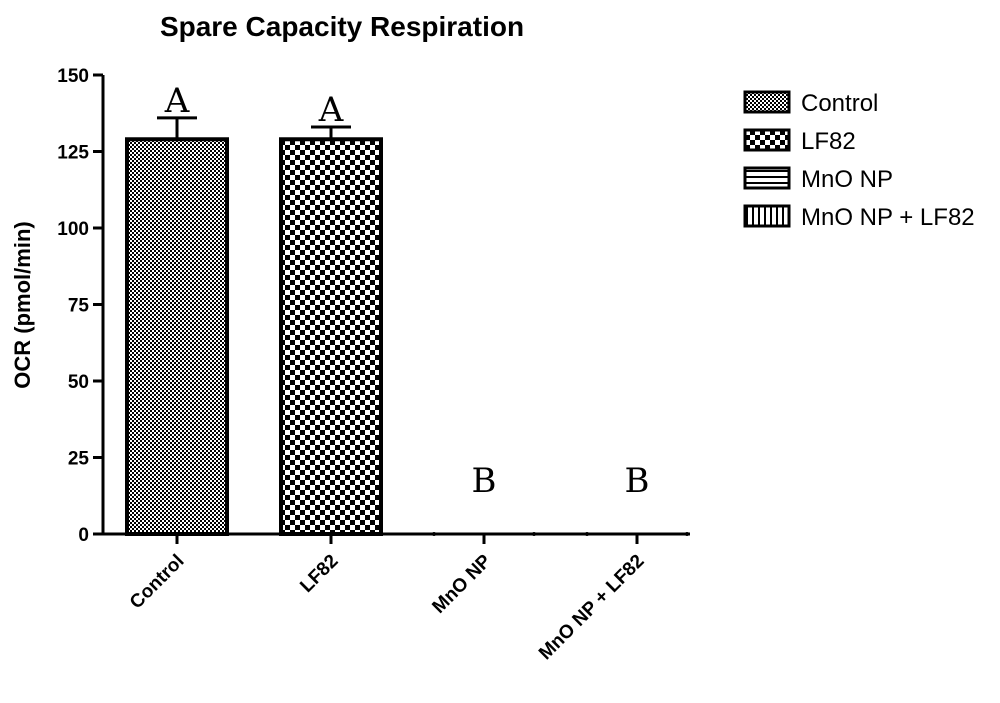  Describe the element at coordinates (319, 574) in the screenshot. I see `x-tick-label: LF82` at that location.